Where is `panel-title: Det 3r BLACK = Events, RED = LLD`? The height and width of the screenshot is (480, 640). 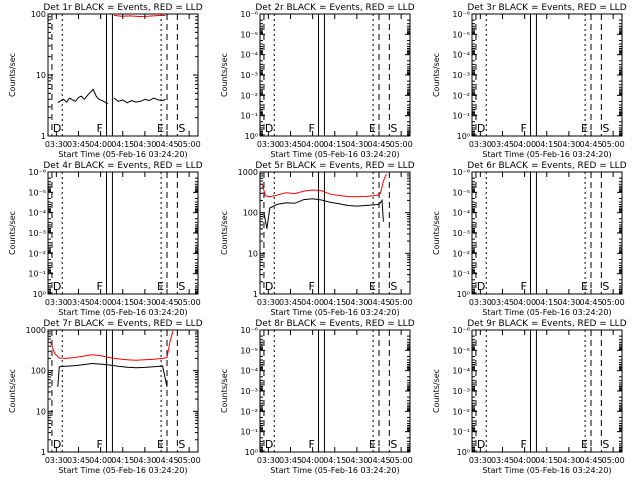 panel-title: Det 3r BLACK = Events, RED = LLD is located at coordinates (546, 8).